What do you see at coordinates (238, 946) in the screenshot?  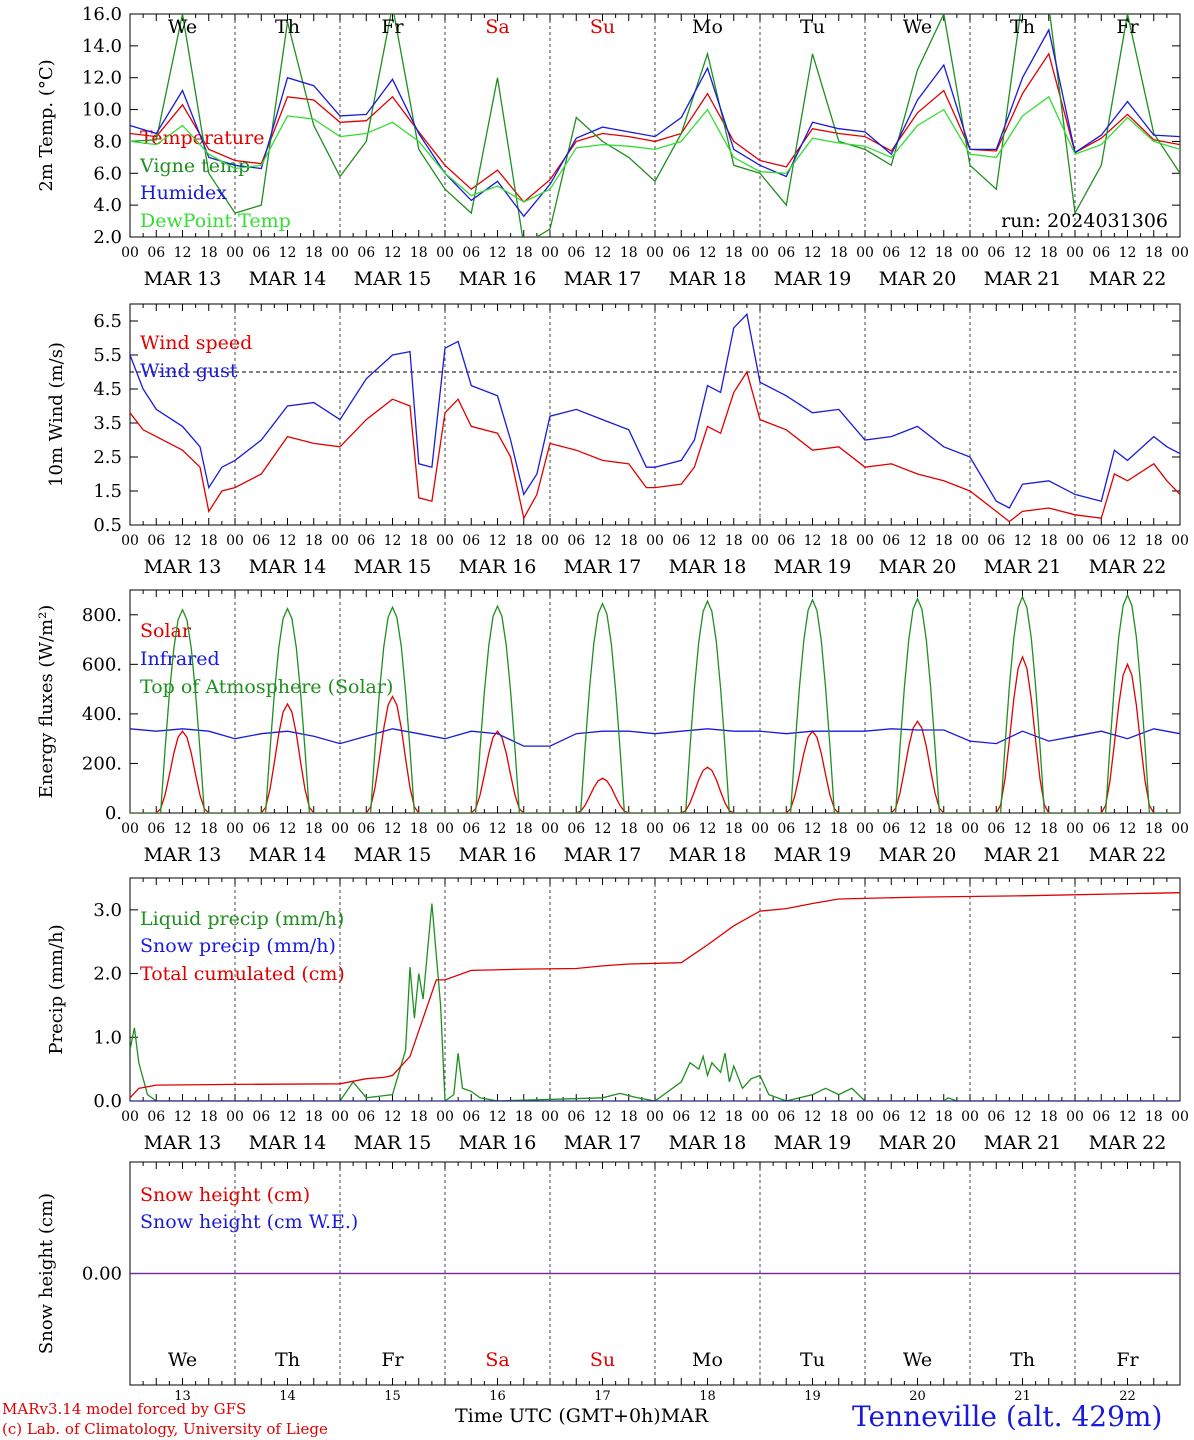 I see `legend-snow-precip-mm-h-: Snow precip (mm/h)` at bounding box center [238, 946].